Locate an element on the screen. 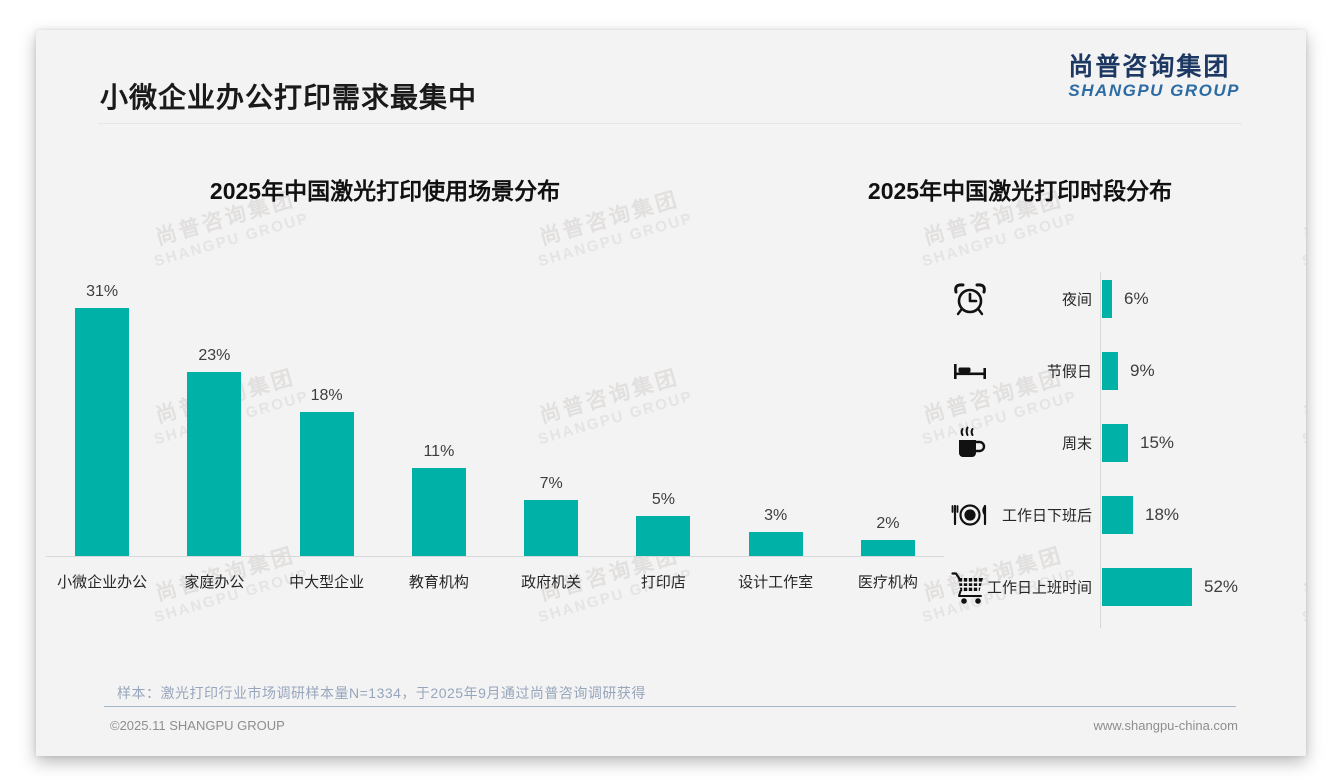  bar-group: 3% 设计工作室 is located at coordinates (775, 549).